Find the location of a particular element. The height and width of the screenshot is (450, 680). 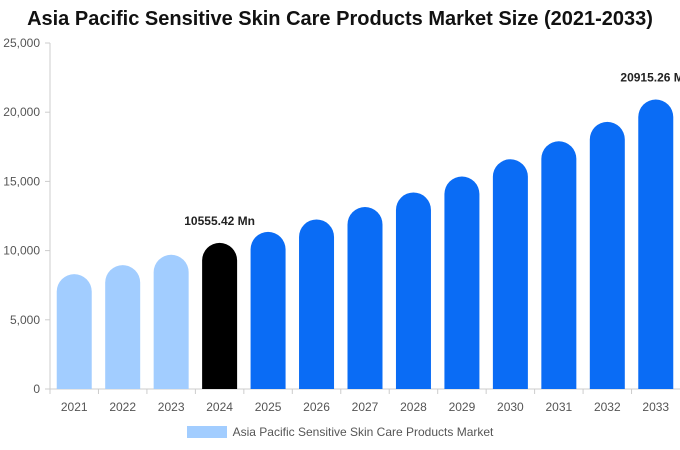

x-tick-label: 2029 is located at coordinates (462, 407).